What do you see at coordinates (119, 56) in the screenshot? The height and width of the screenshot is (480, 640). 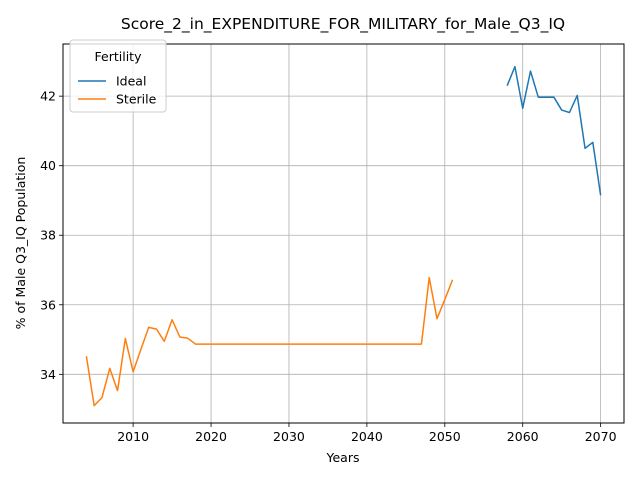 I see `legend-title: Fertility` at bounding box center [119, 56].